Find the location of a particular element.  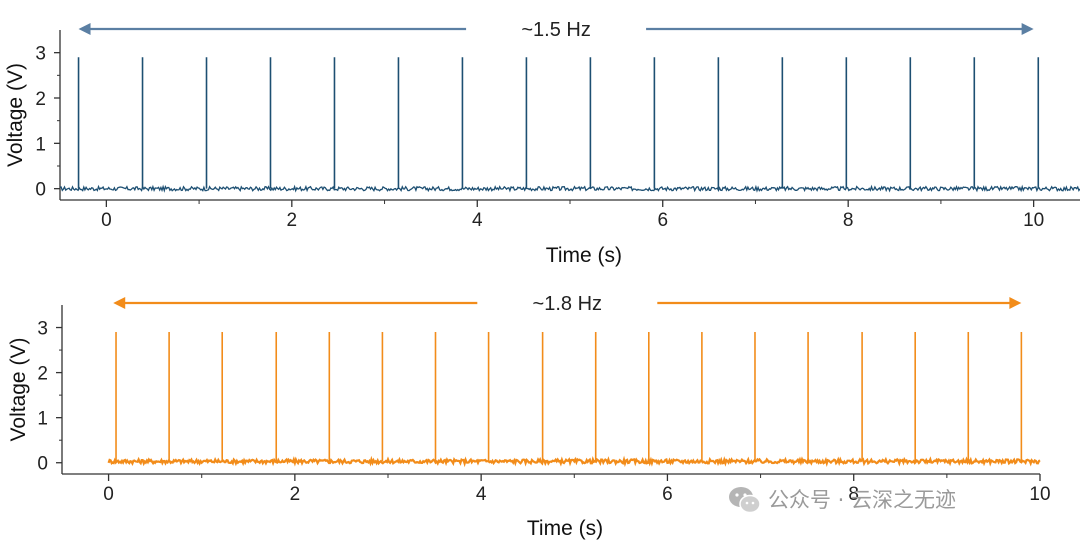

watermark: 公众号 · 云深之无迹 is located at coordinates (842, 500).